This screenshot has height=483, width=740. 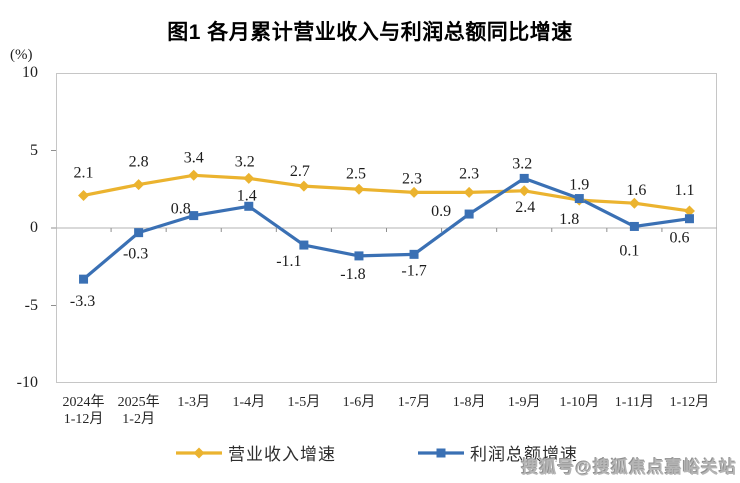 I want to click on y-axis-unit-label: (%), so click(x=21, y=55).